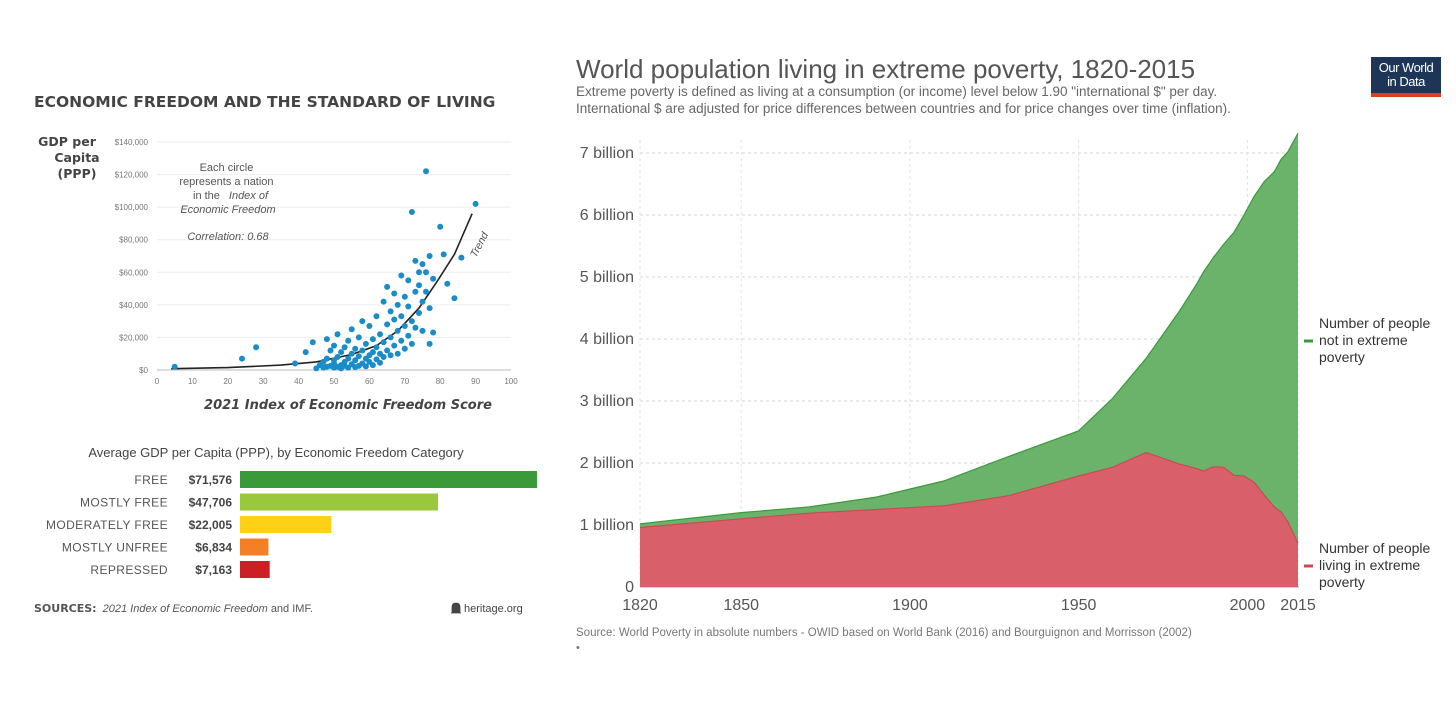  Describe the element at coordinates (475, 381) in the screenshot. I see `scatter-x-tick: 90` at that location.